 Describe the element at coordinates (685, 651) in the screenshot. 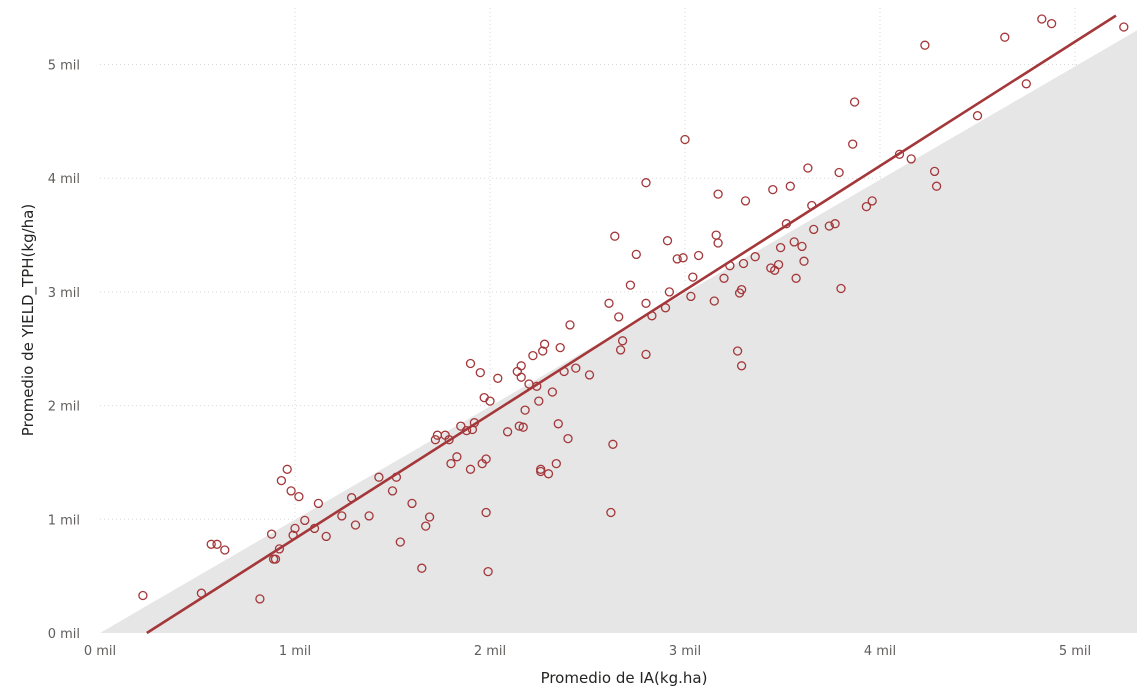

I see `x-tick-label: 3 mil` at that location.